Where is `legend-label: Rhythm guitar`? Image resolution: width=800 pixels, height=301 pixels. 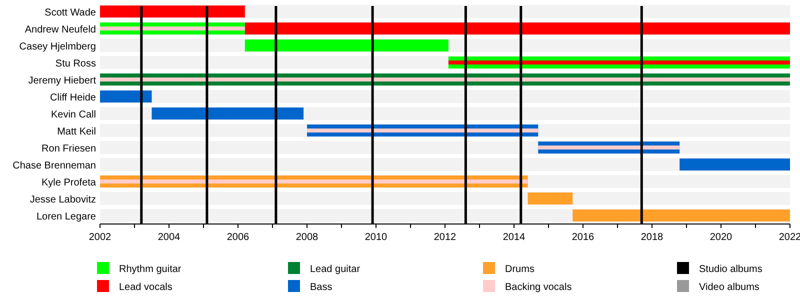 legend-label: Rhythm guitar is located at coordinates (150, 269).